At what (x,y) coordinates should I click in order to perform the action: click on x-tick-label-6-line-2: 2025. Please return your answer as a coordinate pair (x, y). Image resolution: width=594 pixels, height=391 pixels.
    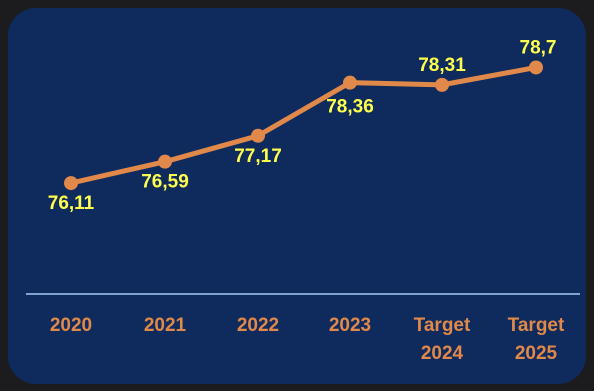
    Looking at the image, I should click on (536, 353).